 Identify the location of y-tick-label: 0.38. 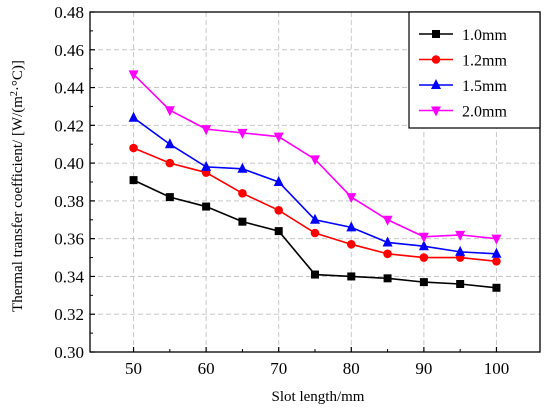
(69, 201).